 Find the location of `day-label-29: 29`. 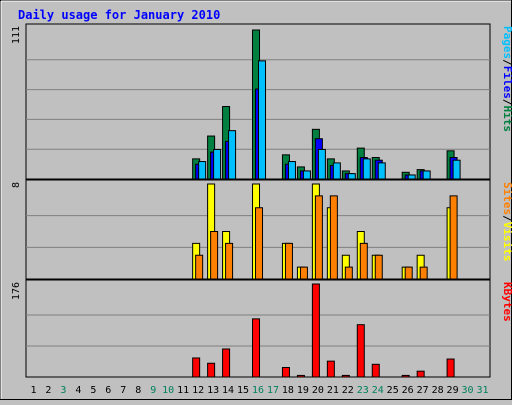

day-label-29: 29 is located at coordinates (453, 390).